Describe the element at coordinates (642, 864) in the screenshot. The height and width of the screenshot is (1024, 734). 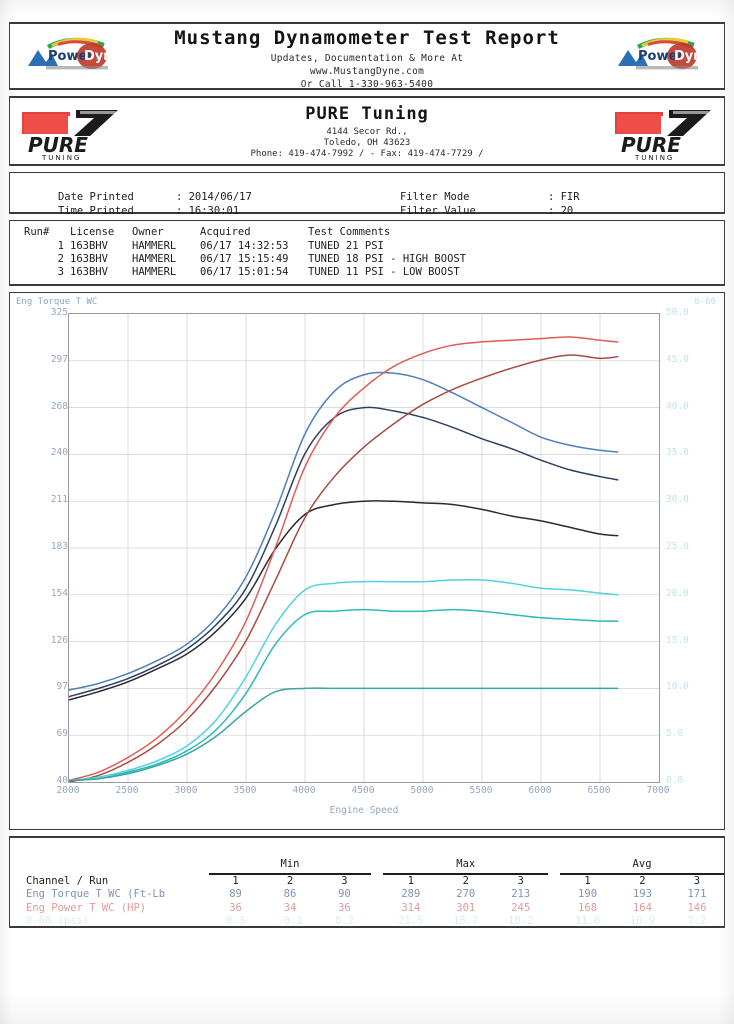
I see `stats-group-avg: Avg` at that location.